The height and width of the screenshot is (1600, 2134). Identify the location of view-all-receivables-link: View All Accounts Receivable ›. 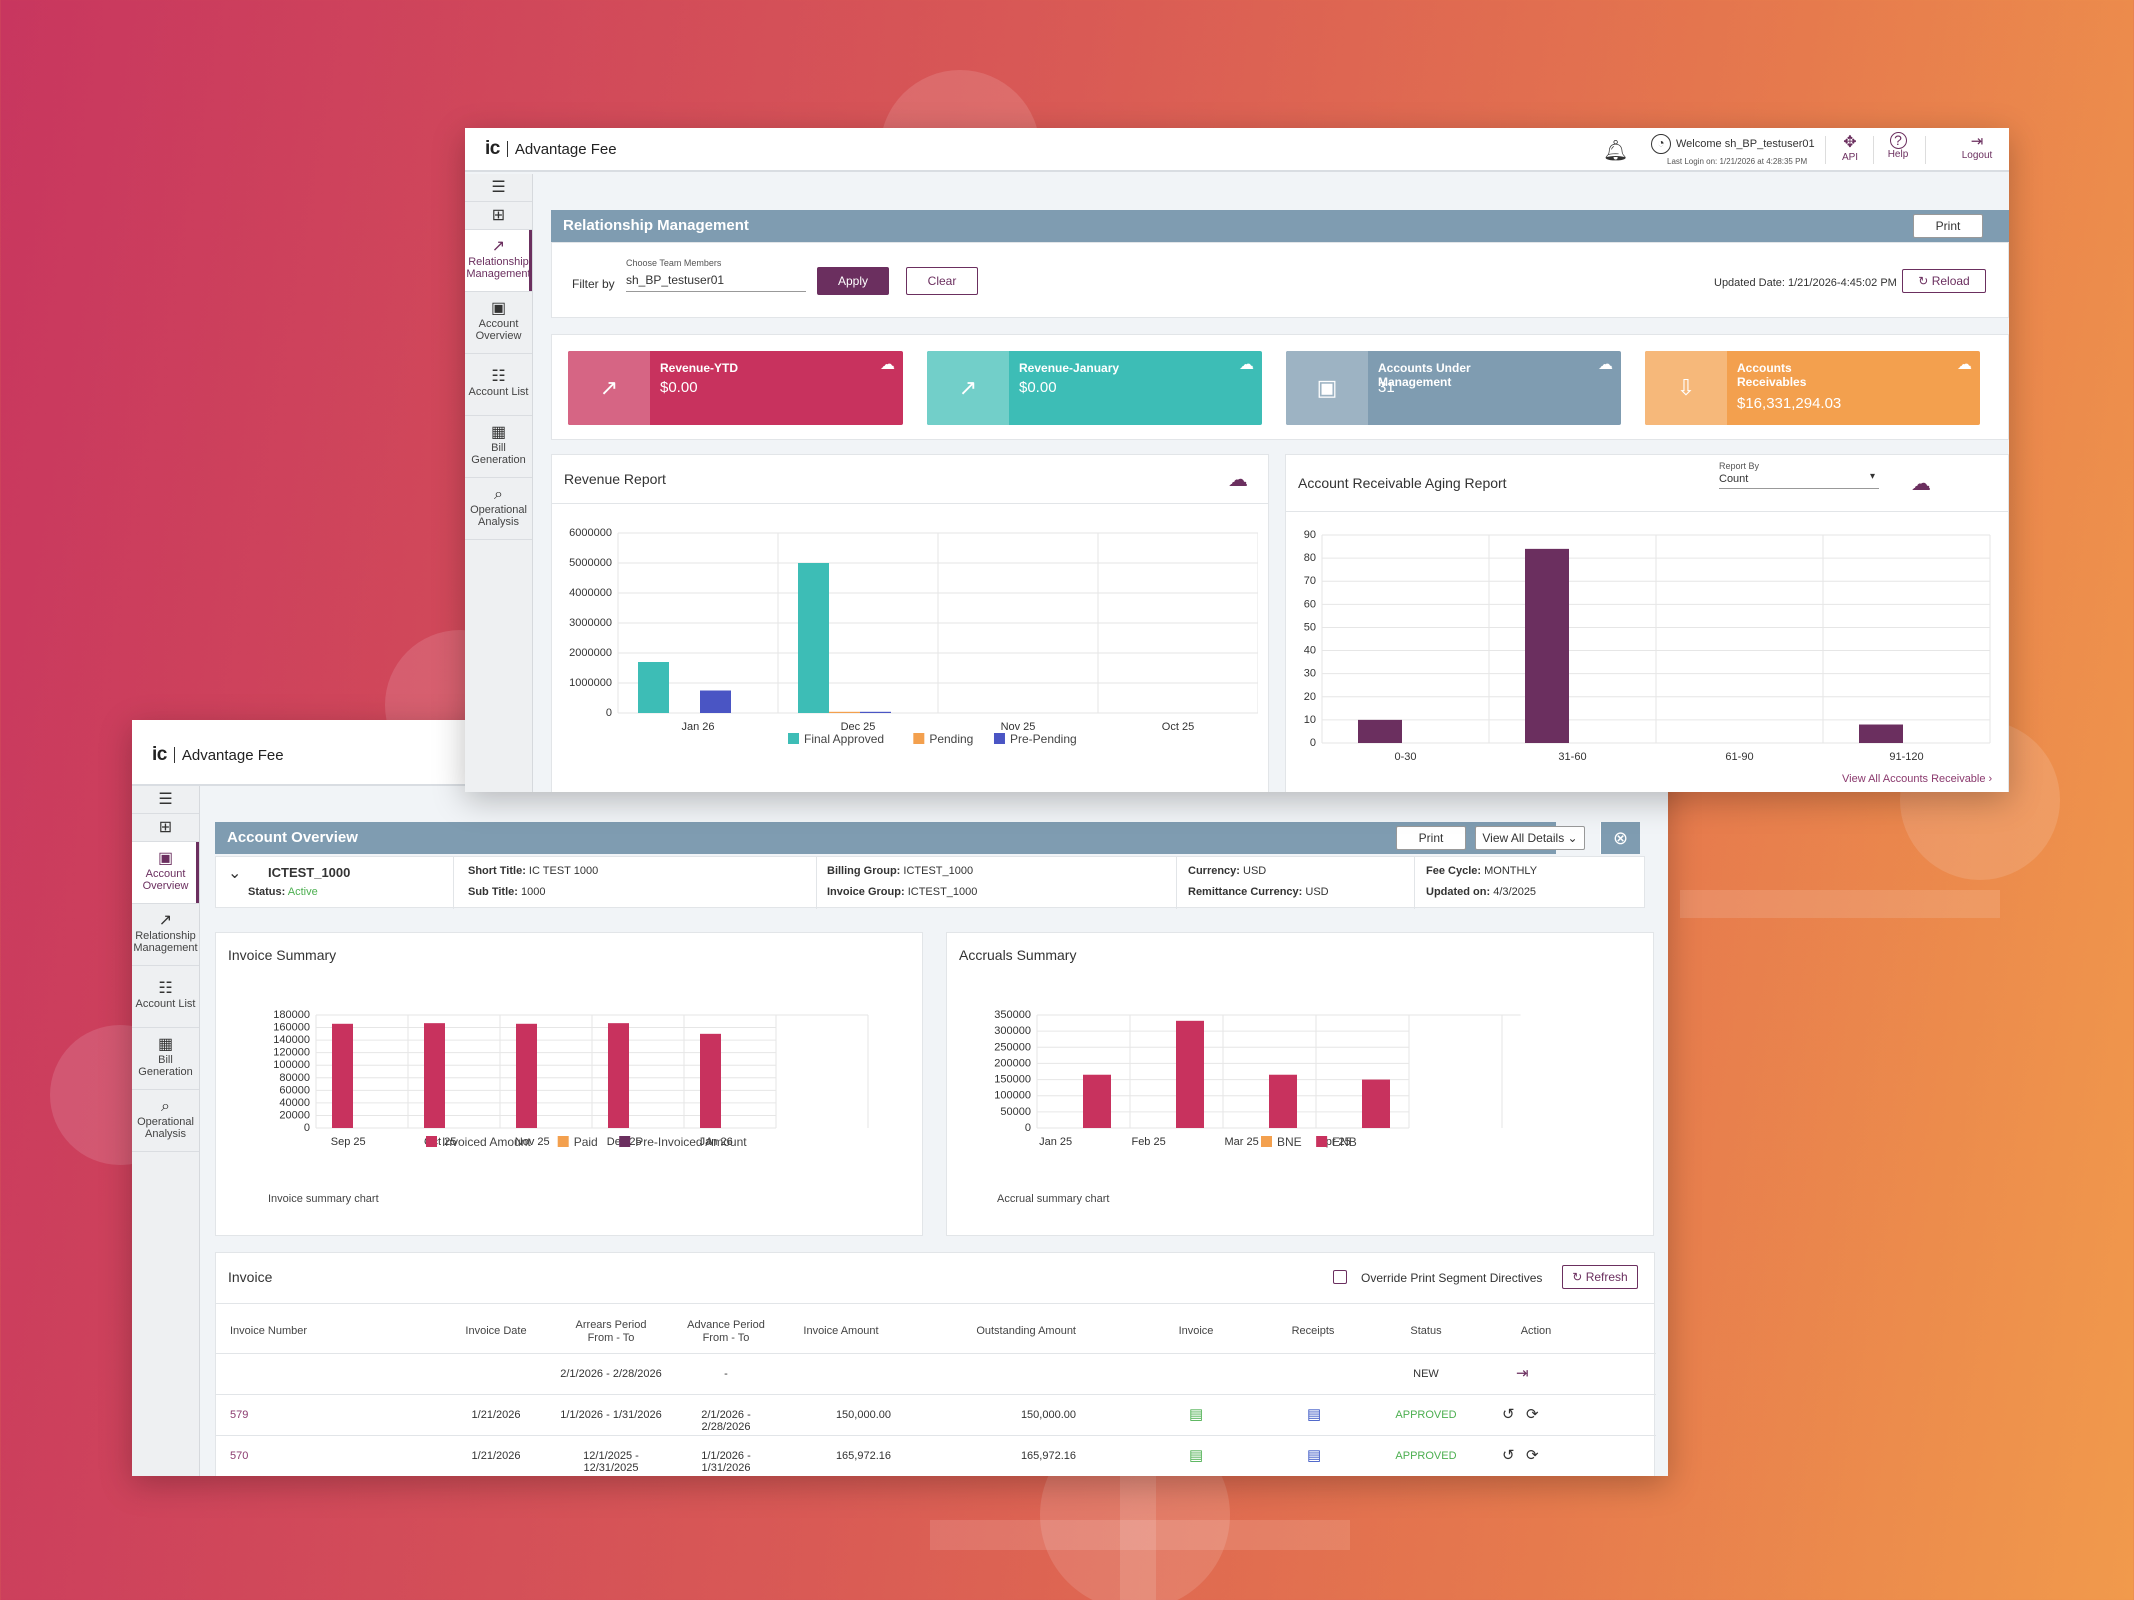
(1917, 779).